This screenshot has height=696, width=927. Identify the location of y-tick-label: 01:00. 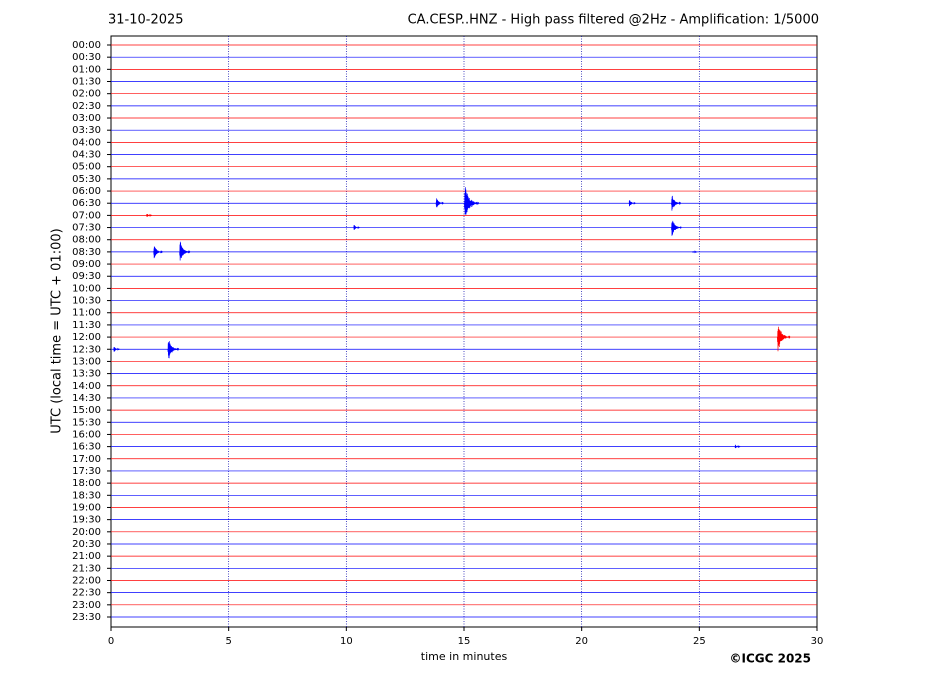
(86, 69).